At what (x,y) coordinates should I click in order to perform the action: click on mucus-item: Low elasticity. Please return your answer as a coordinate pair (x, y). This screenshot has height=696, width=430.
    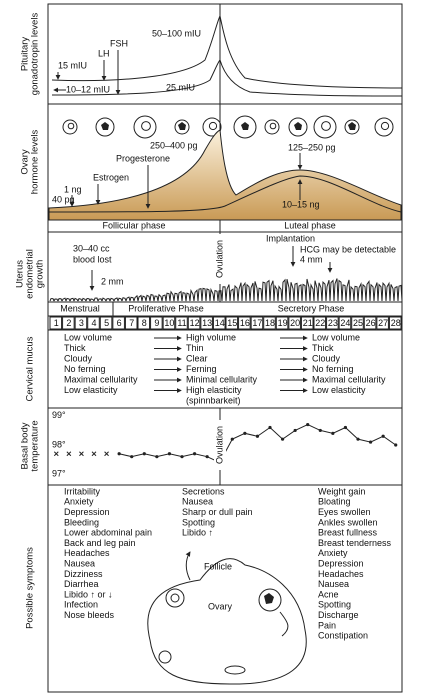
    Looking at the image, I should click on (339, 390).